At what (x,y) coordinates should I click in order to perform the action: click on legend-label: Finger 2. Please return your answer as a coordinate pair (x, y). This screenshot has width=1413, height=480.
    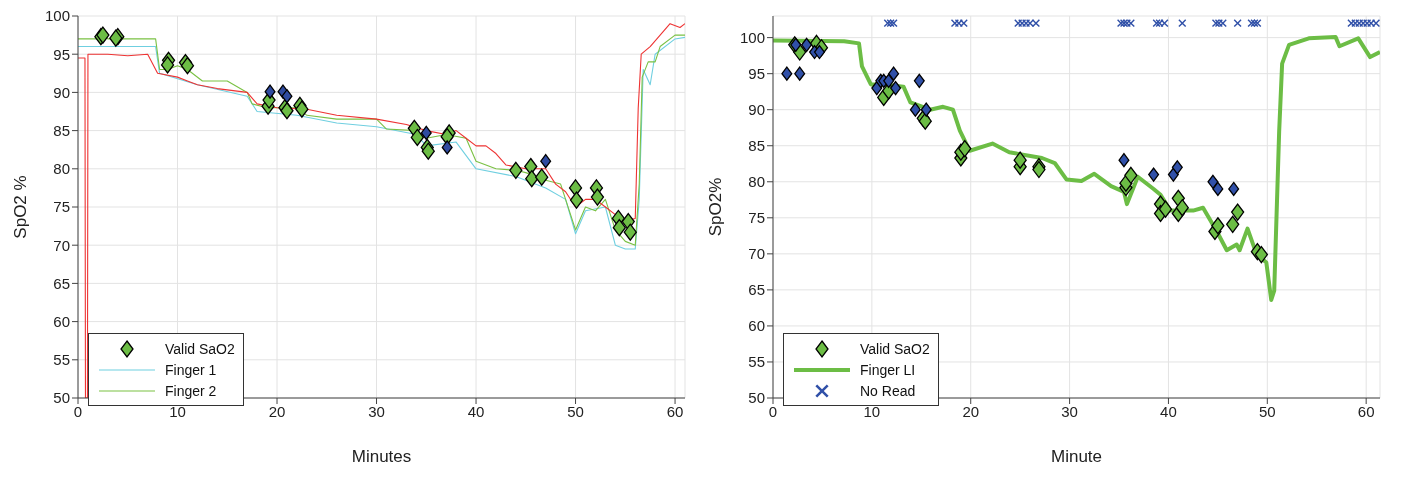
    Looking at the image, I should click on (191, 390).